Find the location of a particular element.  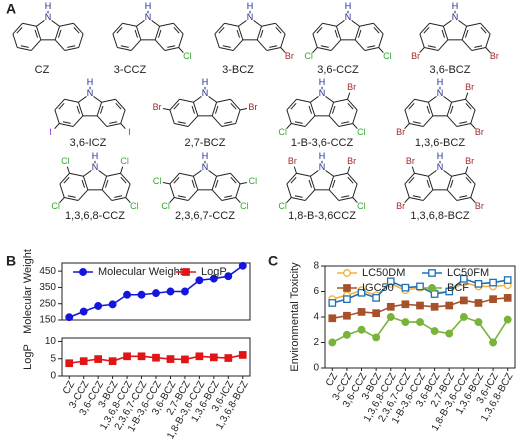

y-axis-label: Molecular Weight is located at coordinates (28, 291).